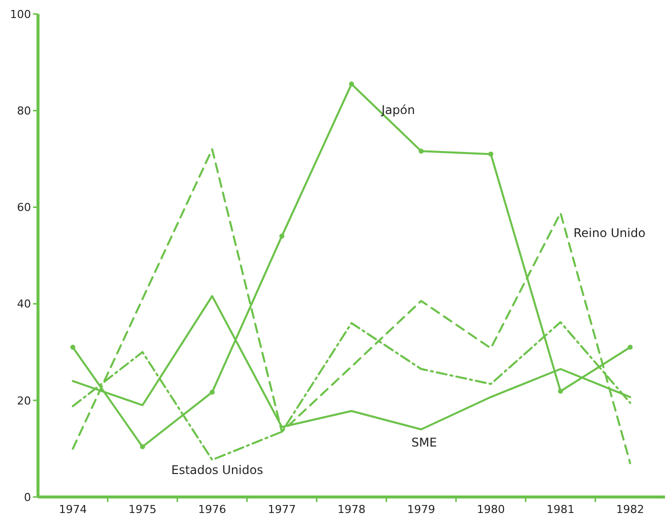 The height and width of the screenshot is (519, 668). What do you see at coordinates (560, 509) in the screenshot?
I see `x-tick-label: 1981` at bounding box center [560, 509].